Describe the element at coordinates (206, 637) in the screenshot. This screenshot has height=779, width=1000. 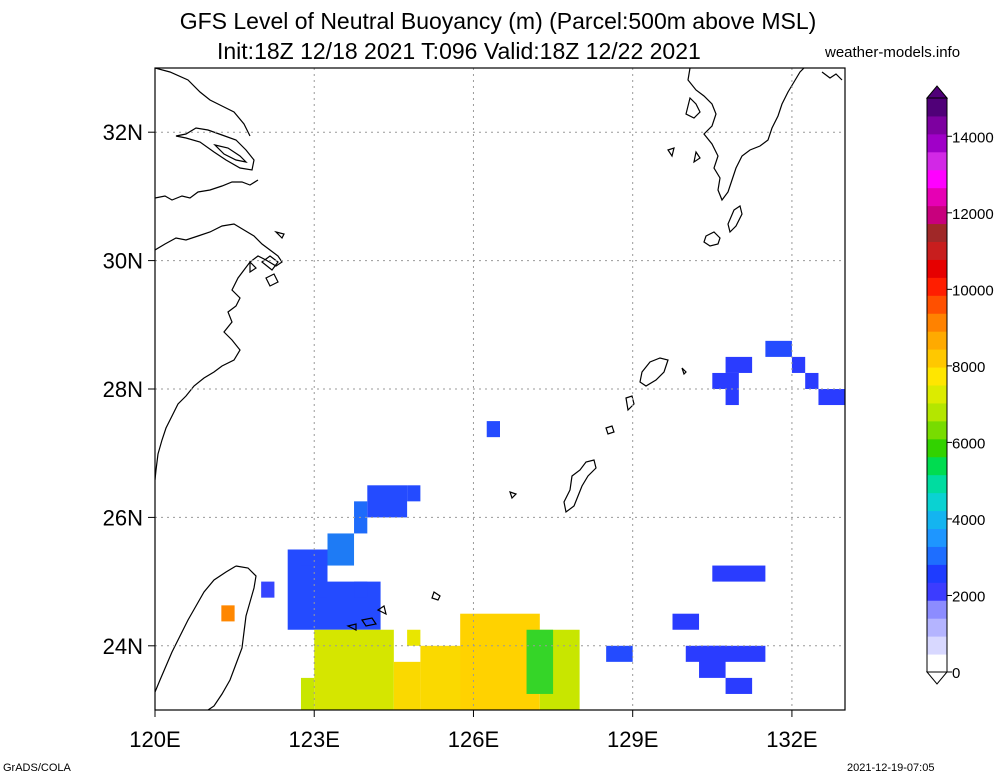
I see `taiwan-coastline` at that location.